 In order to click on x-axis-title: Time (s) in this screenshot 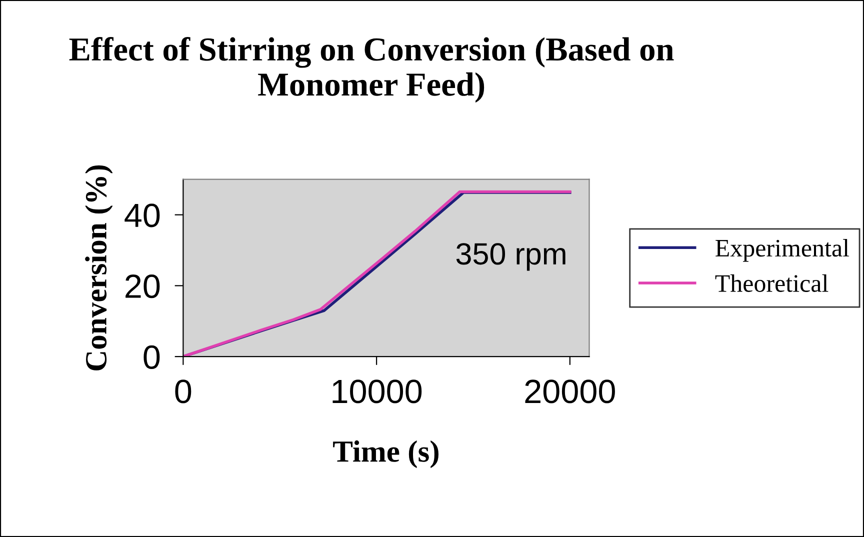, I will do `click(385, 454)`.